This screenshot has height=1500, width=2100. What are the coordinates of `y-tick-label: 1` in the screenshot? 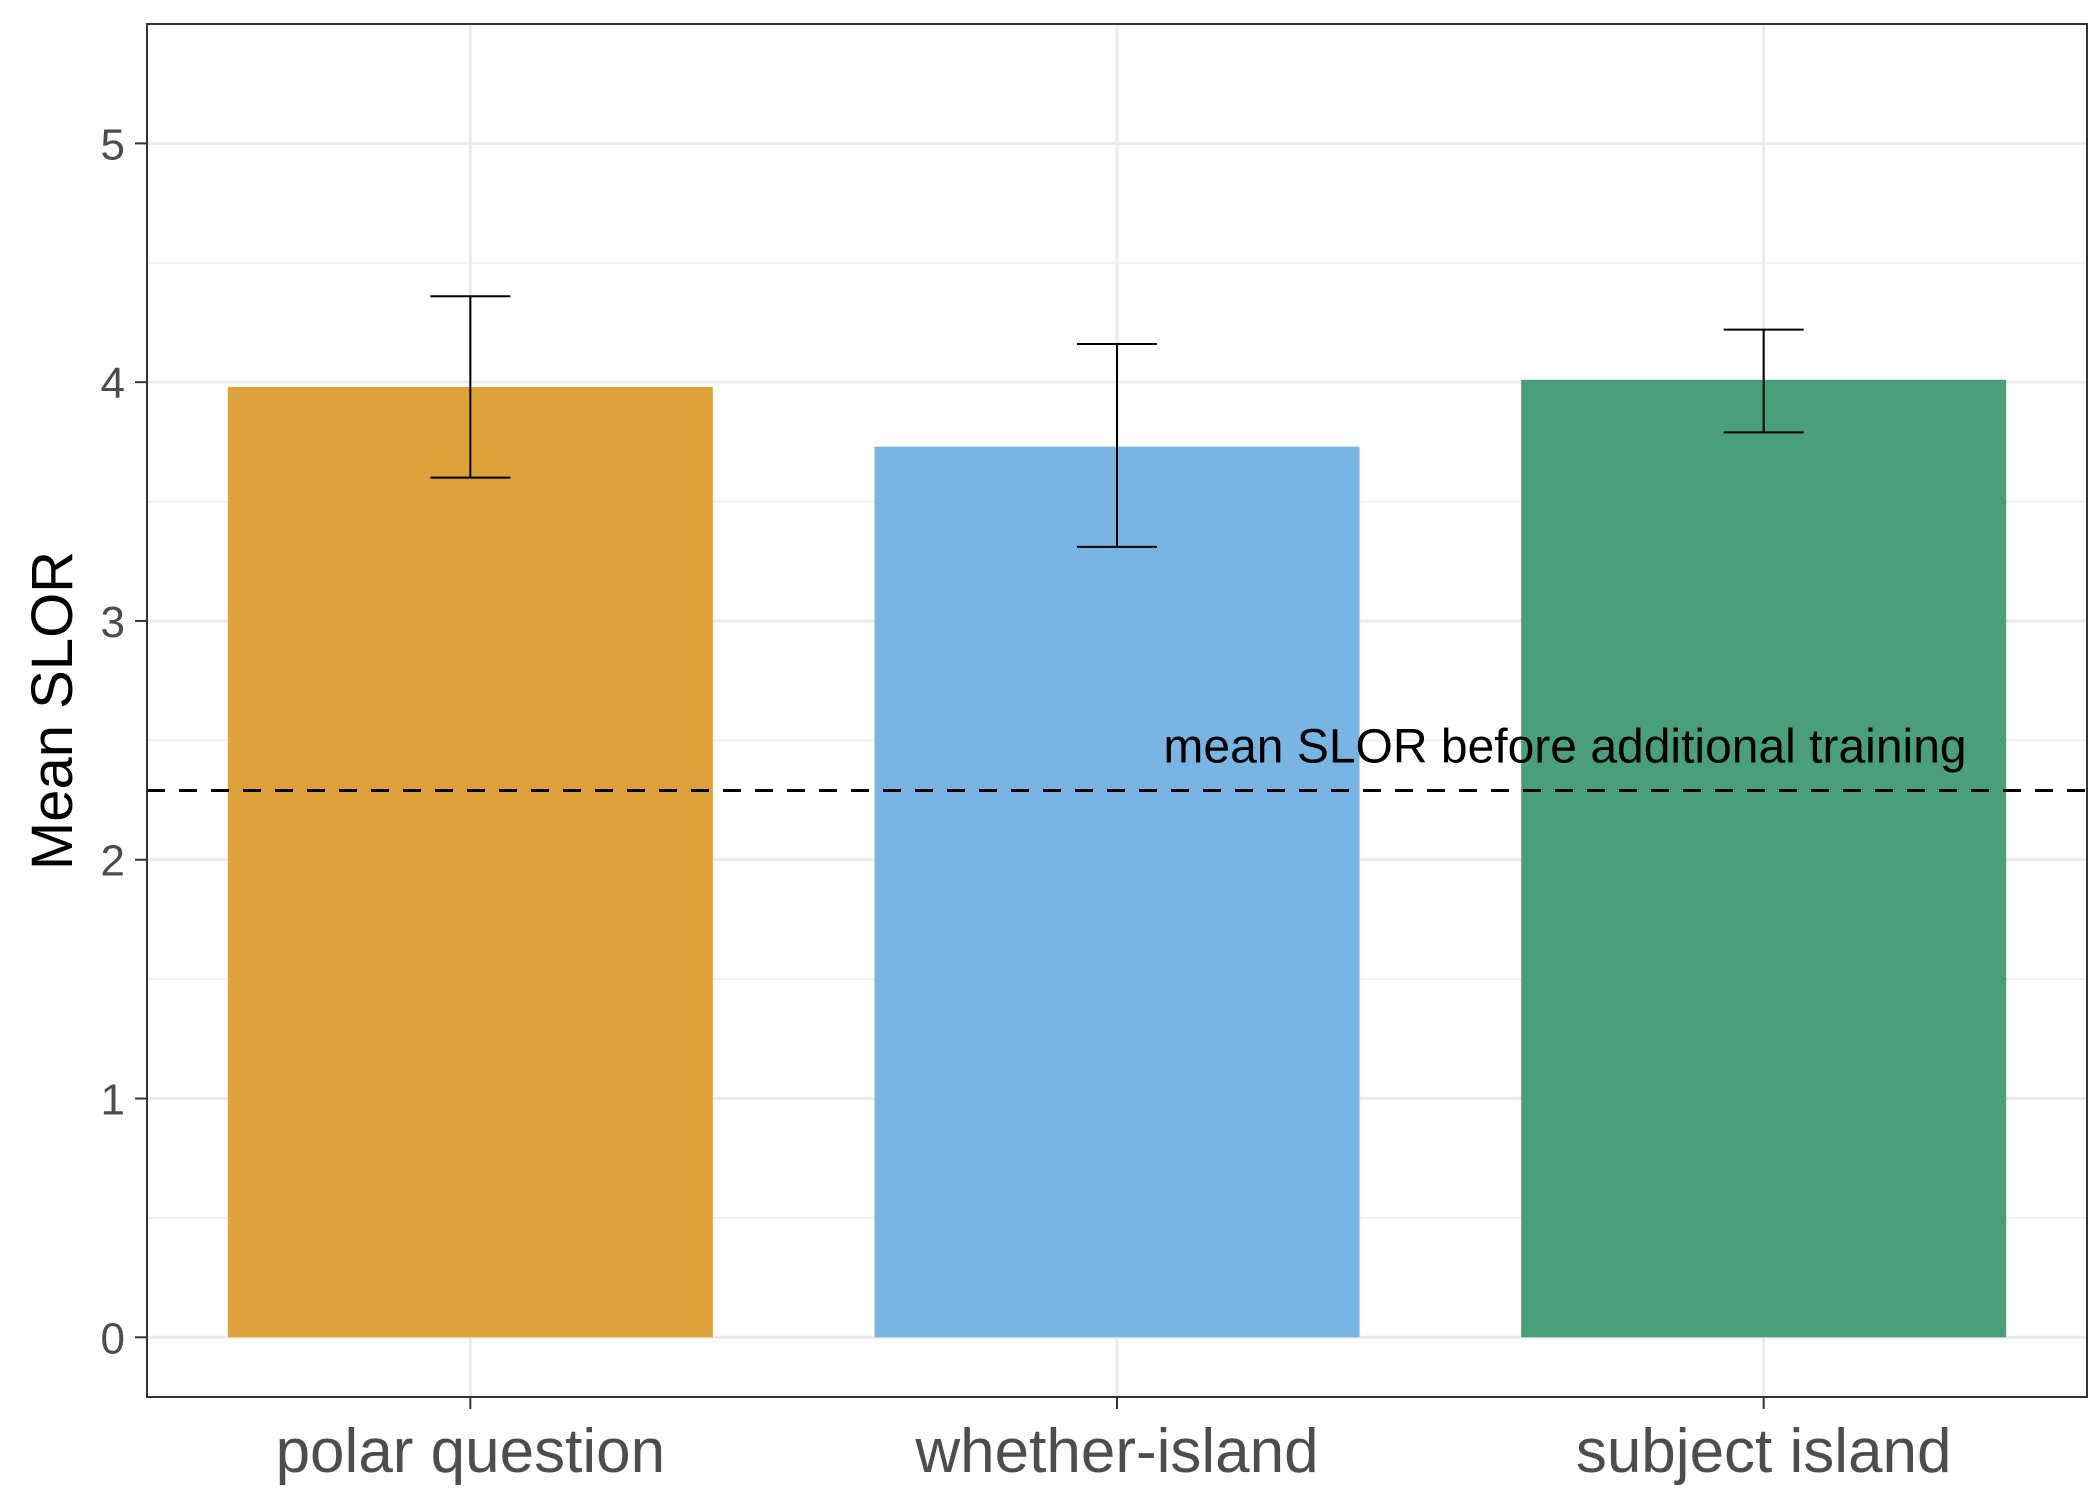 It's located at (113, 1100).